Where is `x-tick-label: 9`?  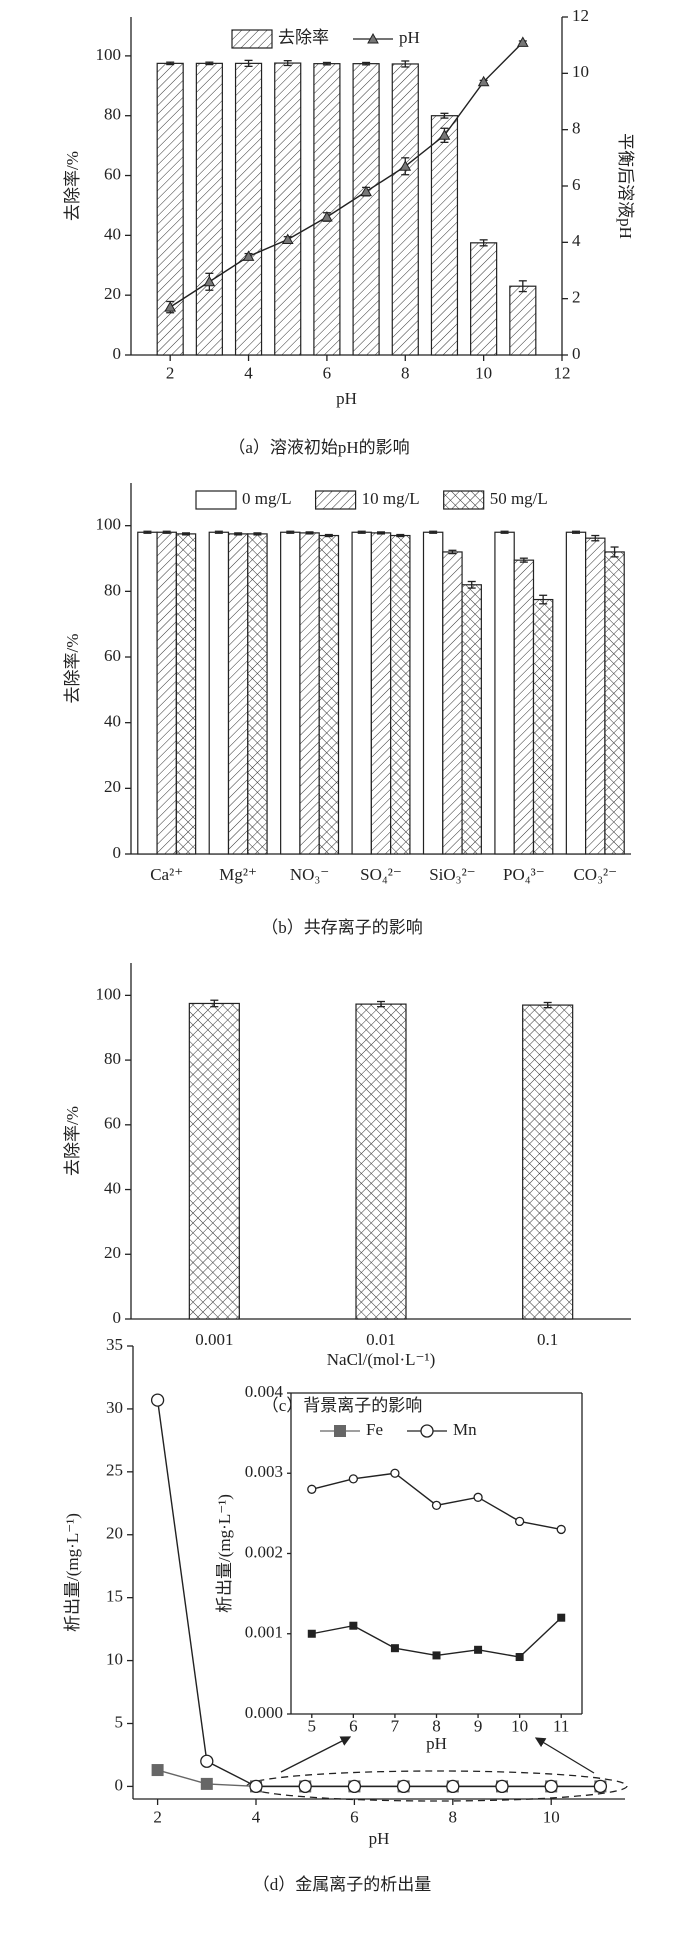
x-tick-label: 9 is located at coordinates (478, 1726).